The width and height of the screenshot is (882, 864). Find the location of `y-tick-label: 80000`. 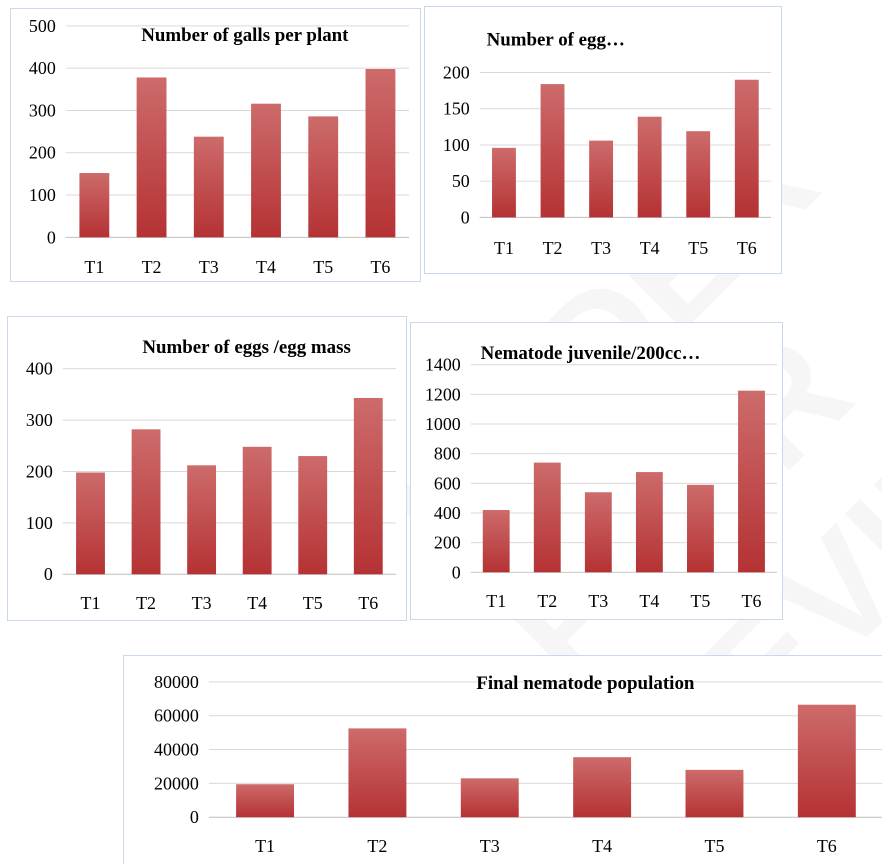

y-tick-label: 80000 is located at coordinates (176, 682).